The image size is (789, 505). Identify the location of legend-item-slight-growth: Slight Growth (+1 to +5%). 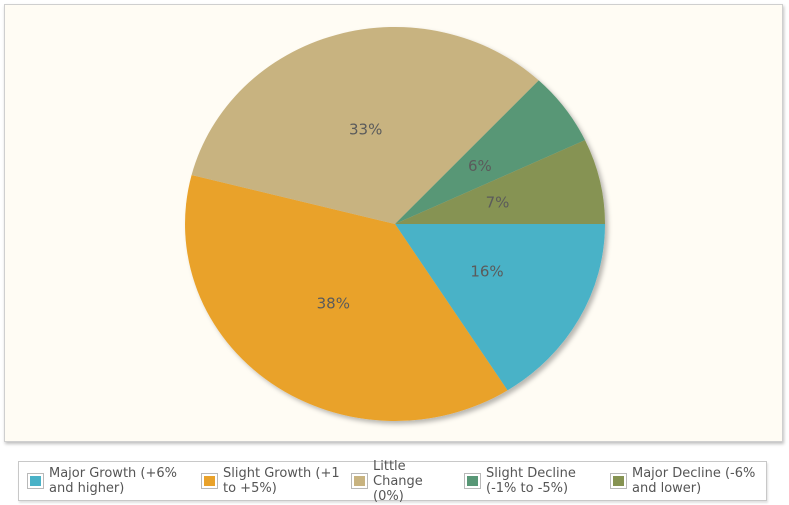
(268, 481).